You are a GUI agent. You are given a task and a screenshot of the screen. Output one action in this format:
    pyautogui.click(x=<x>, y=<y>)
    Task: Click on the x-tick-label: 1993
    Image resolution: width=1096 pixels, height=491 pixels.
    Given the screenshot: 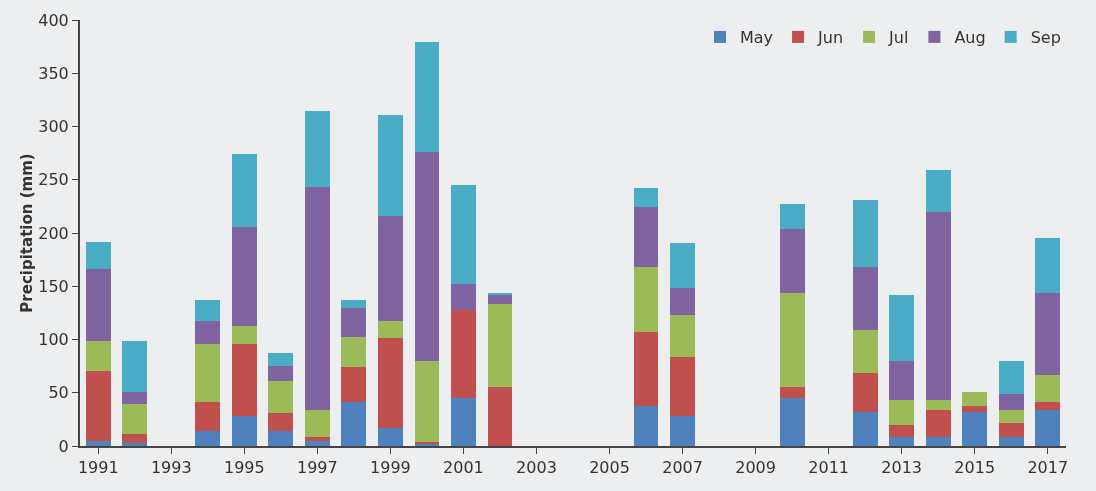 What is the action you would take?
    pyautogui.click(x=171, y=468)
    